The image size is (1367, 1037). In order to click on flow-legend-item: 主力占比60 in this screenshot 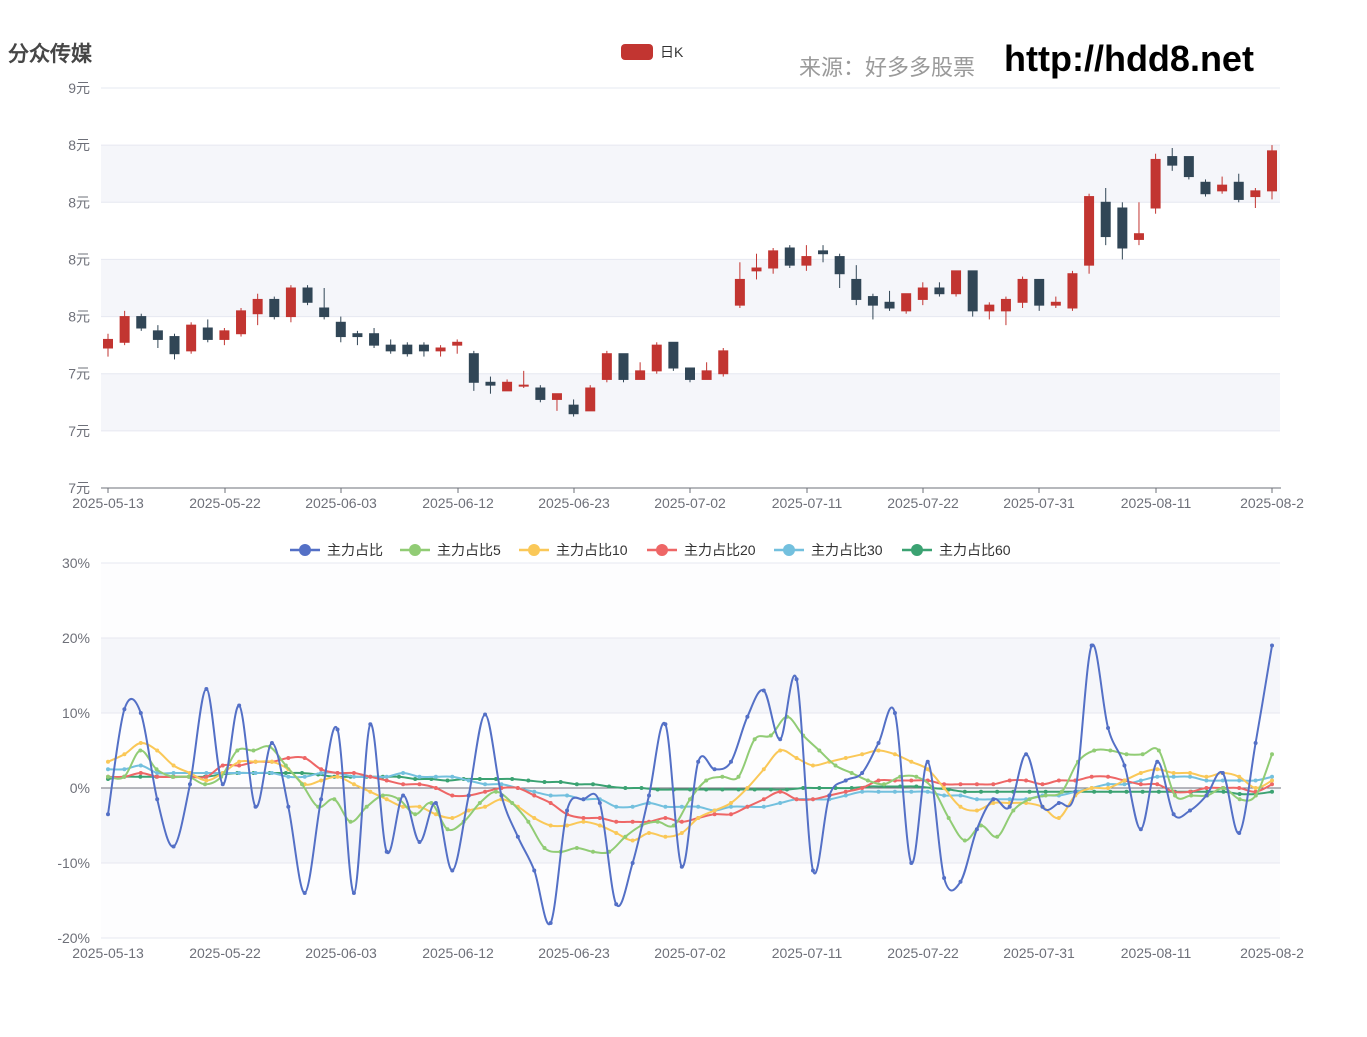, I will do `click(956, 550)`.